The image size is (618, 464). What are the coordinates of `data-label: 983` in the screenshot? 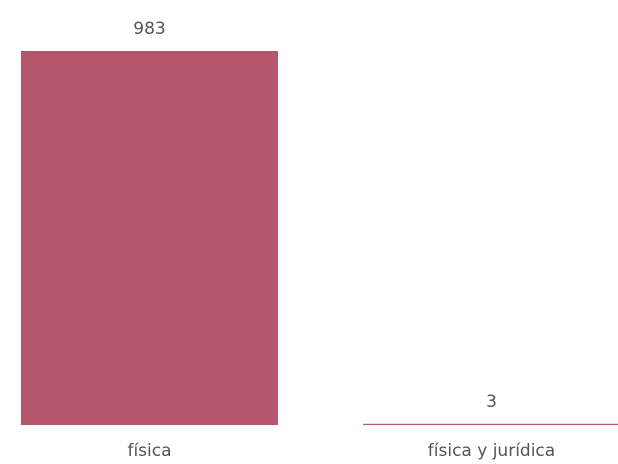 It's located at (149, 29).